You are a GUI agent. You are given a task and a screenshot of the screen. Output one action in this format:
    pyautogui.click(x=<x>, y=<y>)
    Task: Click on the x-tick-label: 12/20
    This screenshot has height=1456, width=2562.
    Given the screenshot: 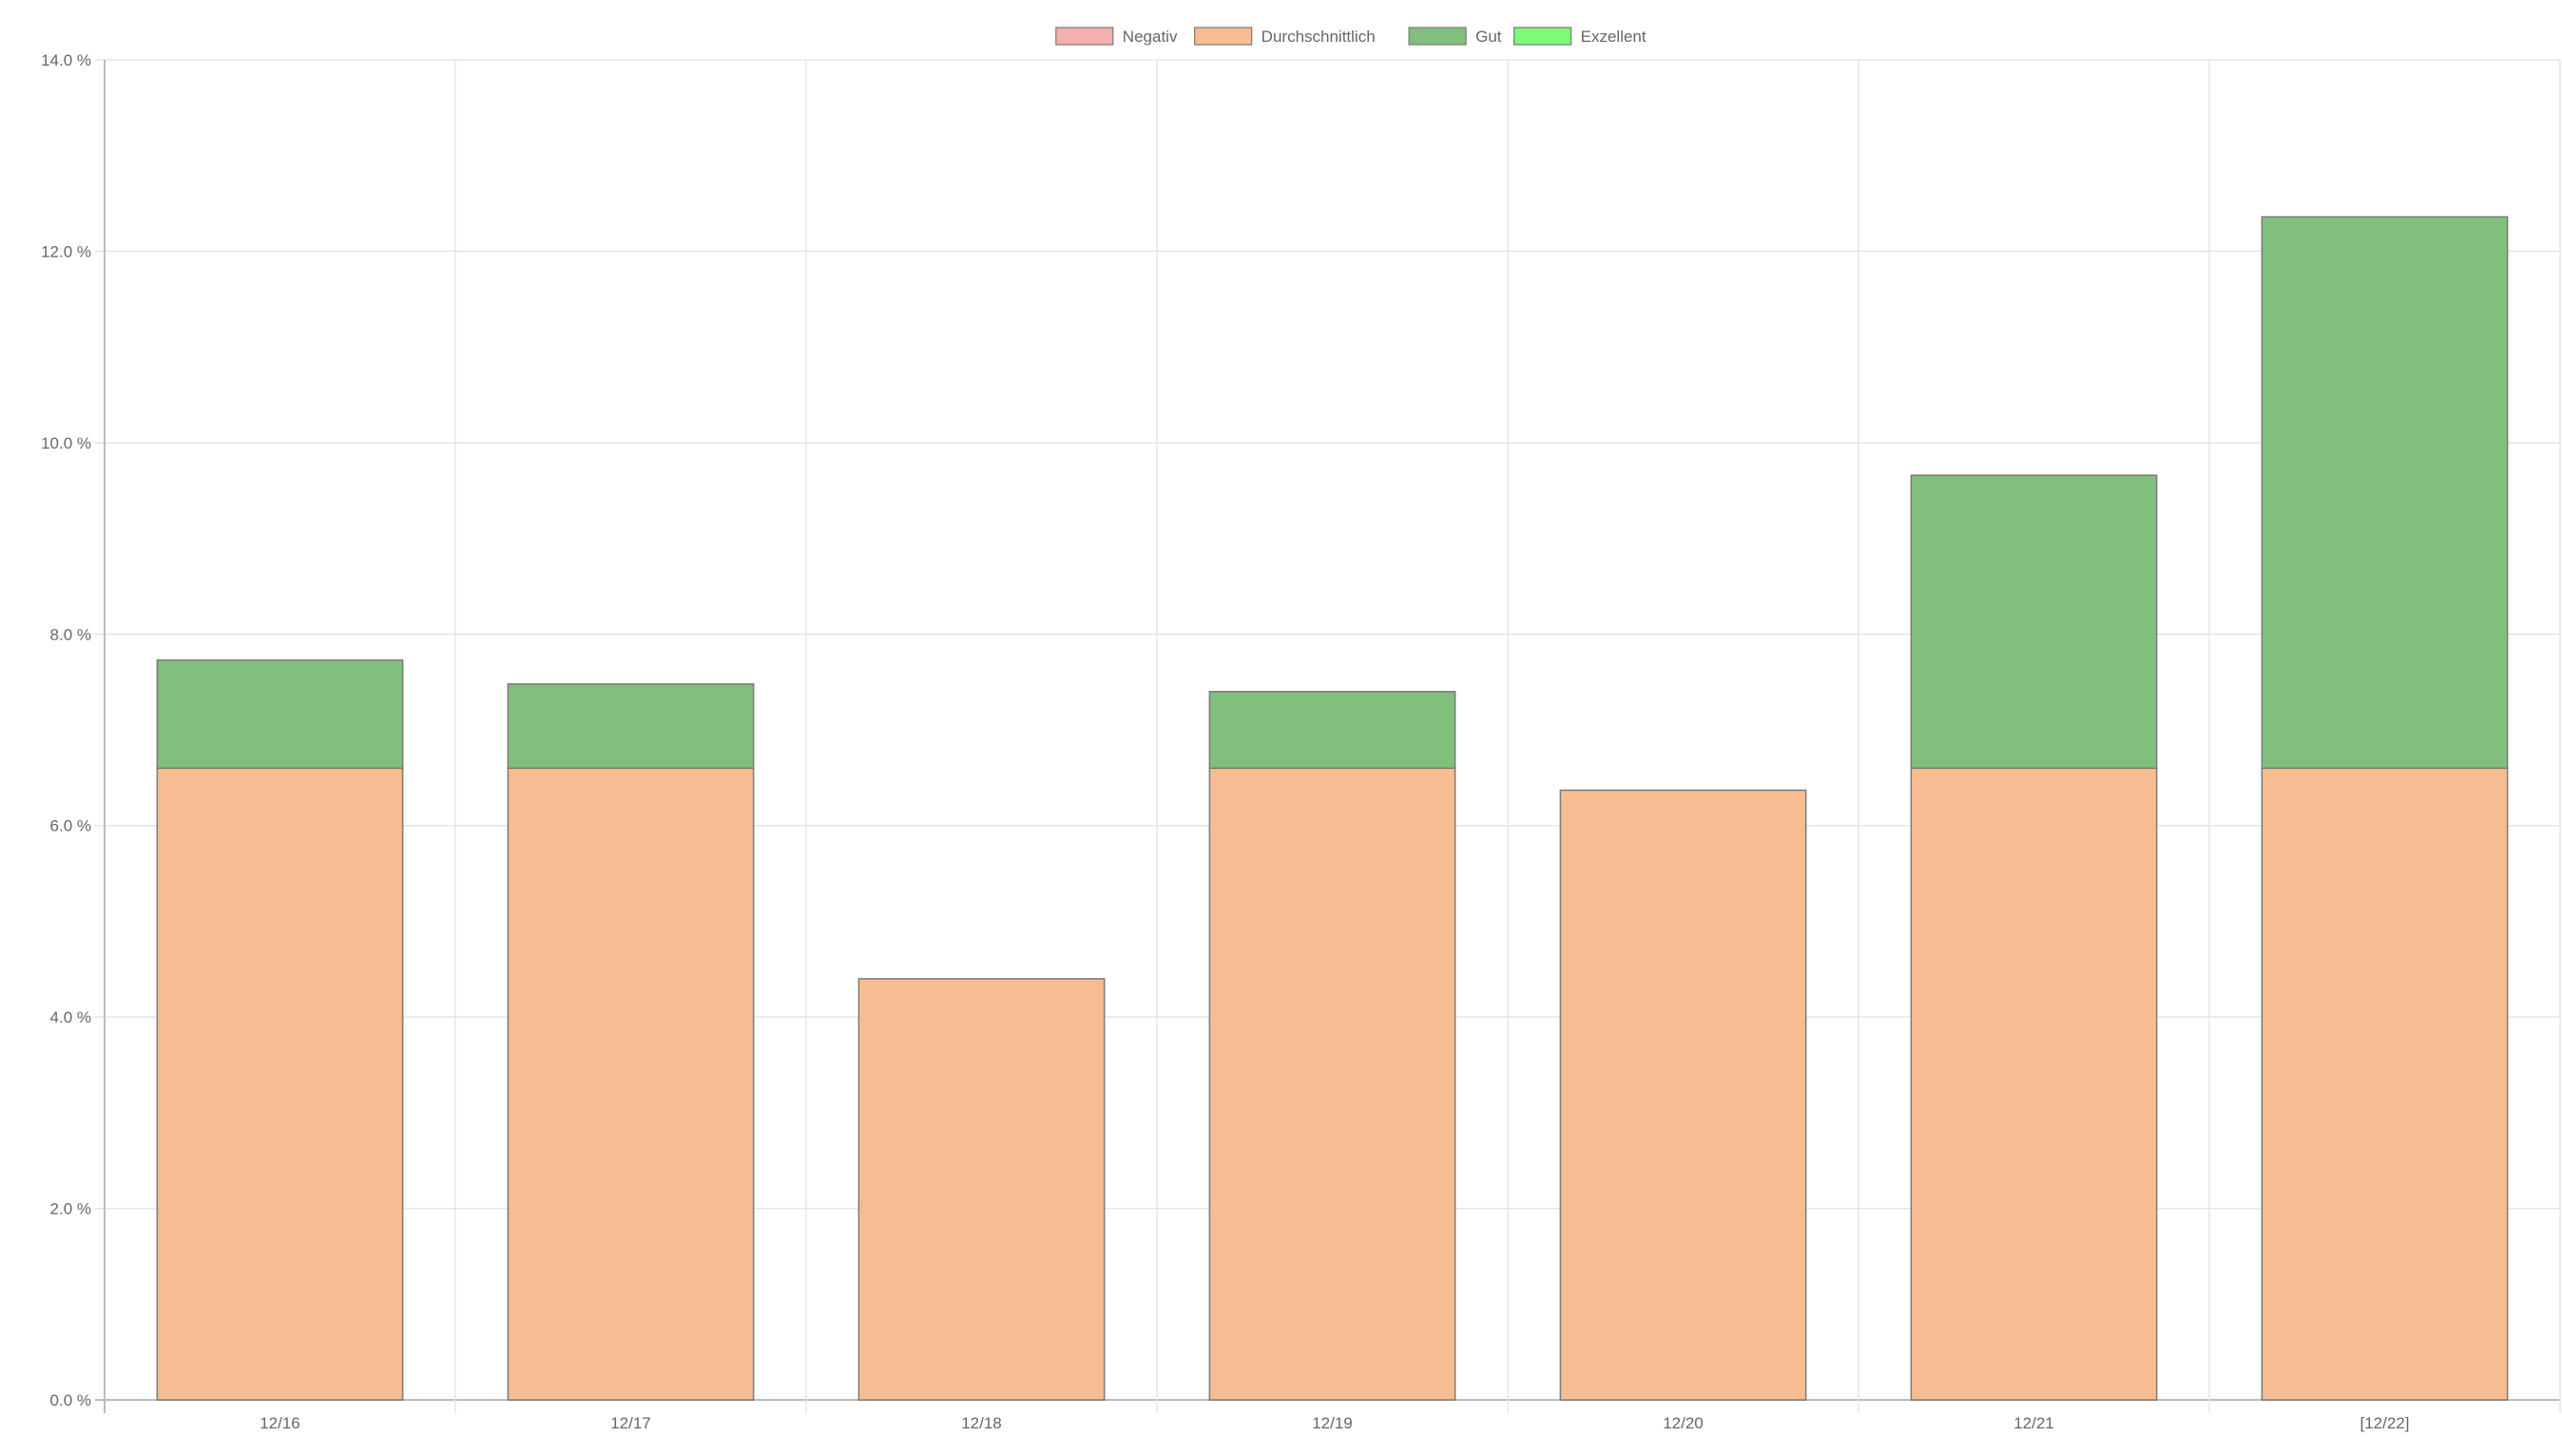 What is the action you would take?
    pyautogui.click(x=1683, y=1423)
    